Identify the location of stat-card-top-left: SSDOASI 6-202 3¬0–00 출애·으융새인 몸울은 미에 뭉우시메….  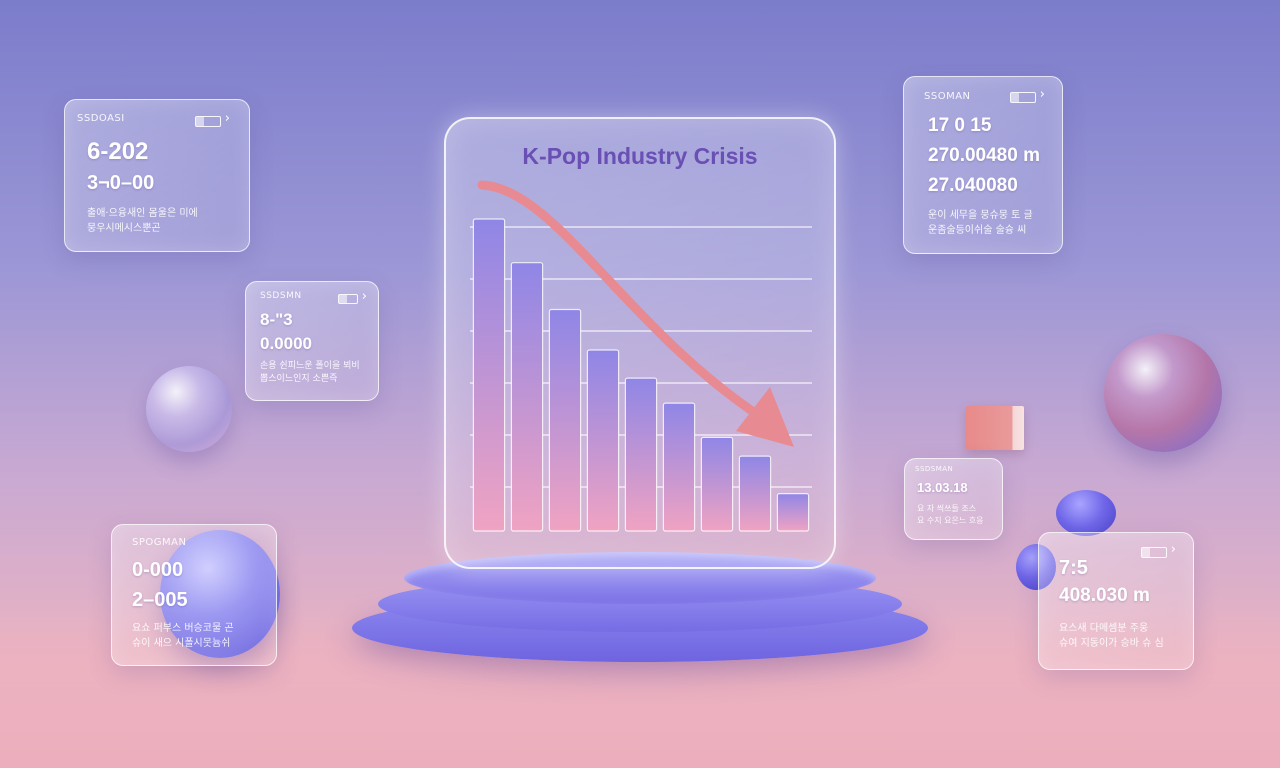
(157, 175).